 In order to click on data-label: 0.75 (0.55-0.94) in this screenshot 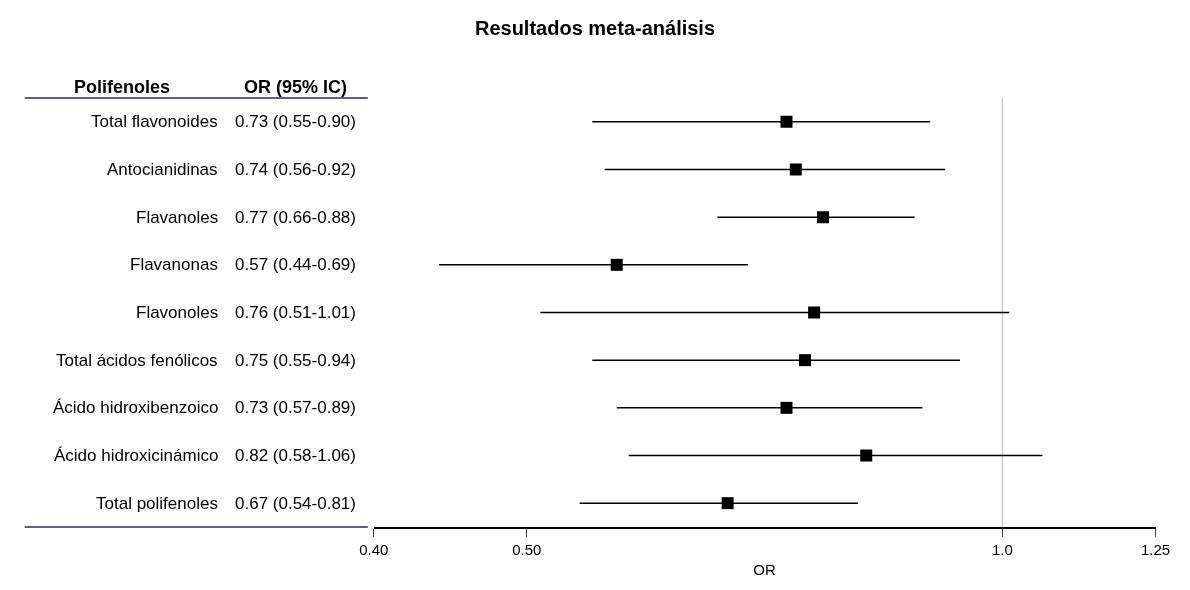, I will do `click(295, 360)`.